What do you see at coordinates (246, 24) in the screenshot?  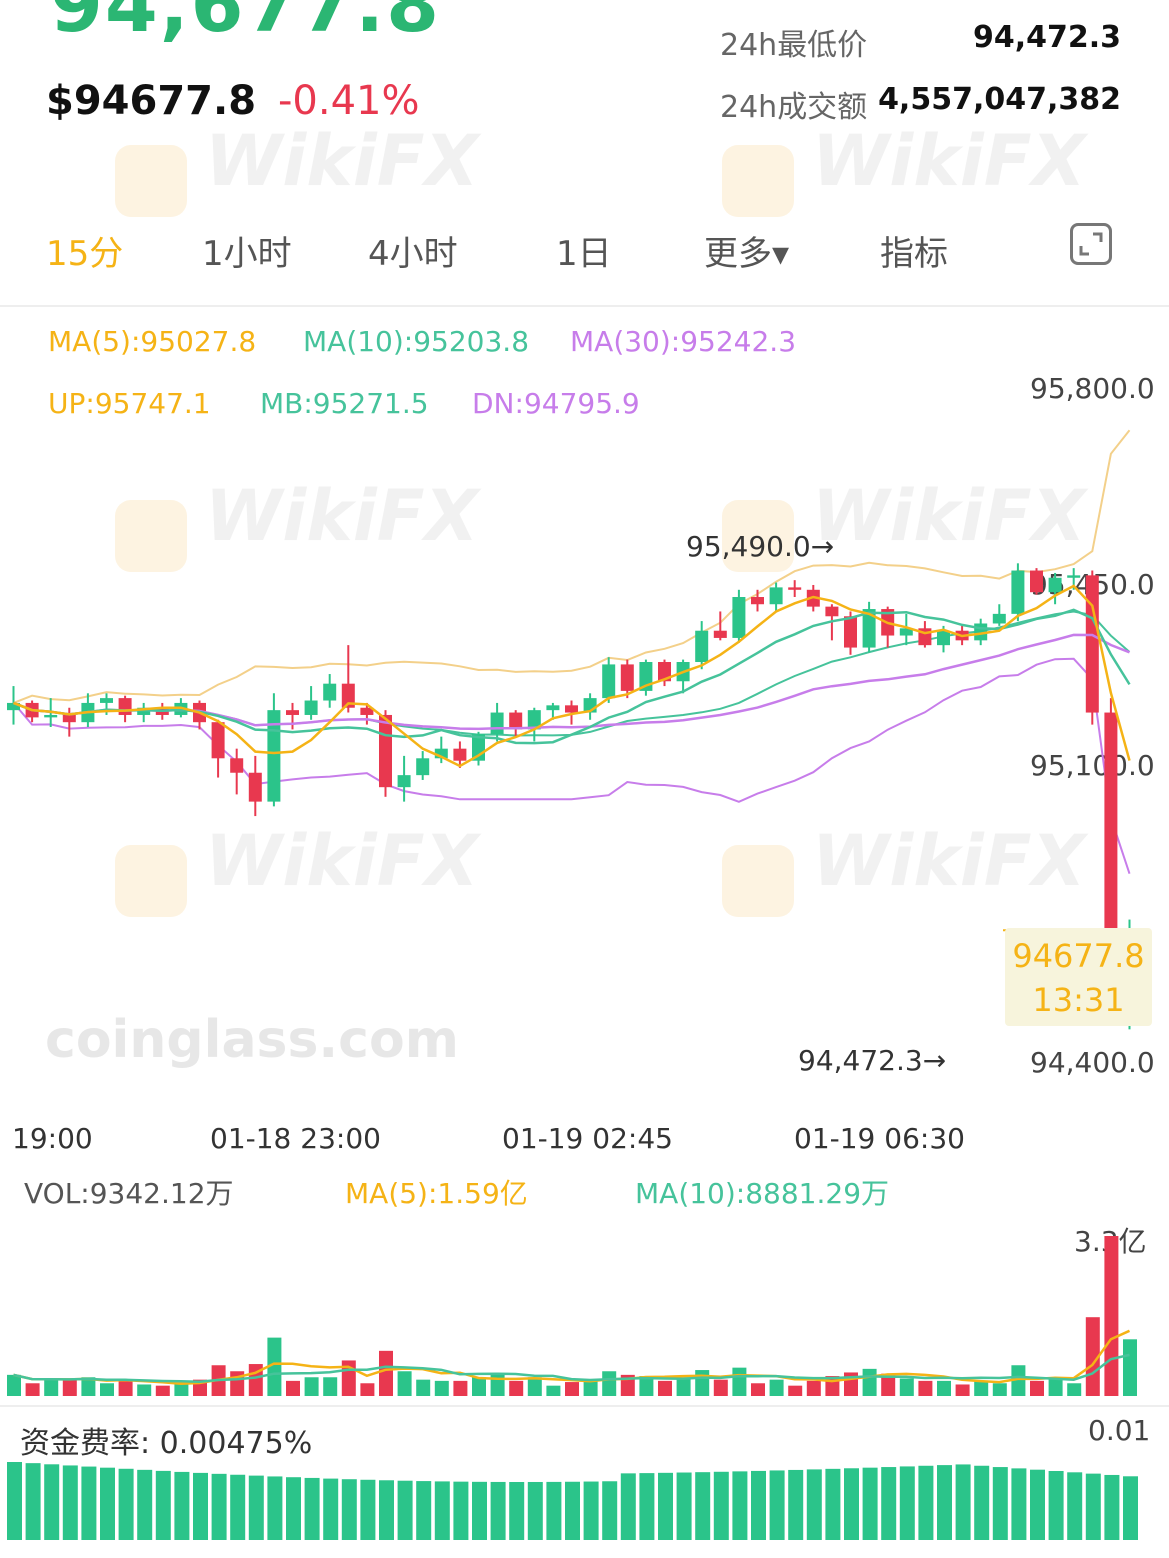 I see `big-price: 94,677.8` at bounding box center [246, 24].